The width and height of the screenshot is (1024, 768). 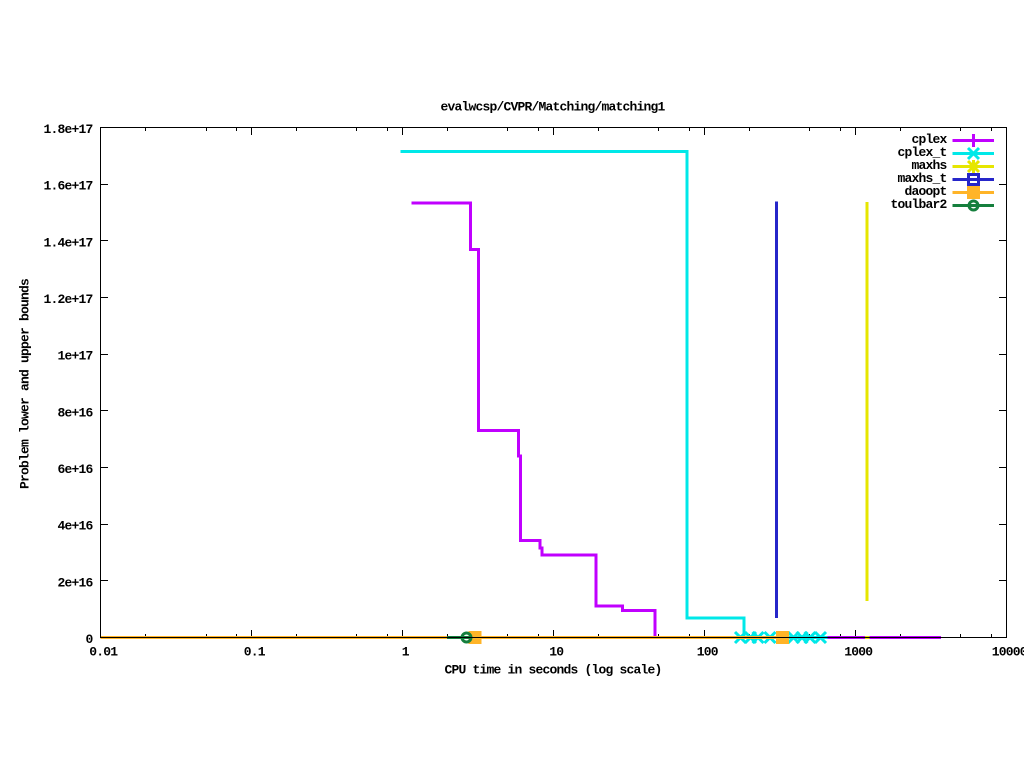 I want to click on svg-text: 1.8e+17, so click(x=67, y=129).